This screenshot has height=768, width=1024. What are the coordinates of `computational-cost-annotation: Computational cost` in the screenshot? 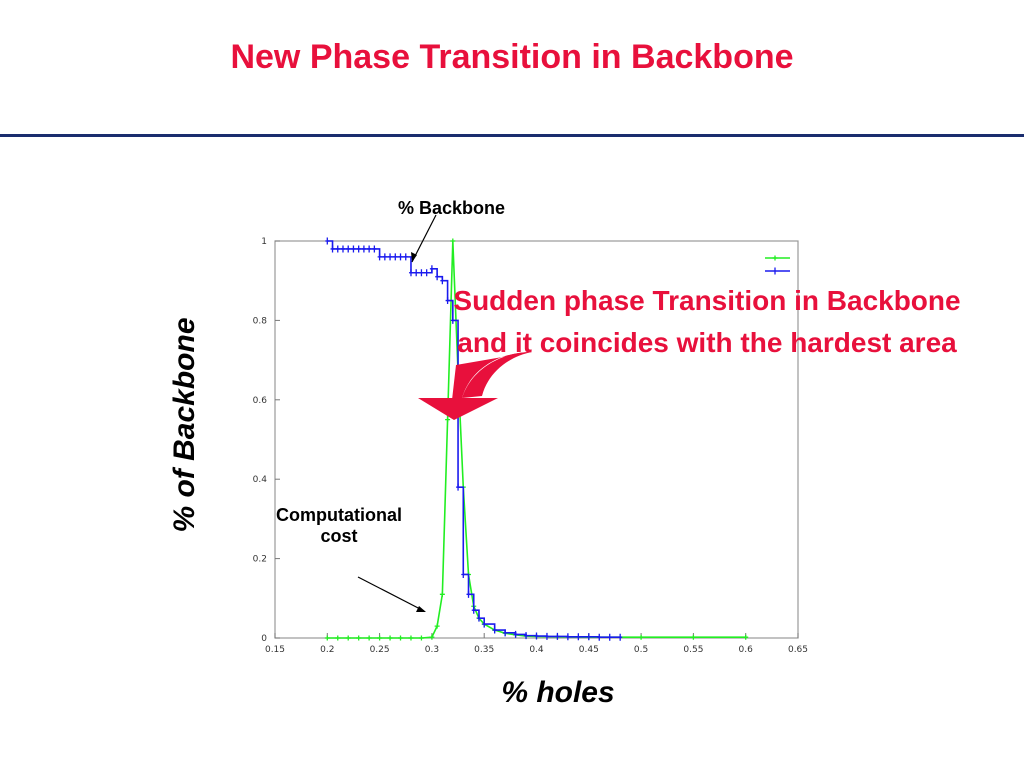 It's located at (339, 526).